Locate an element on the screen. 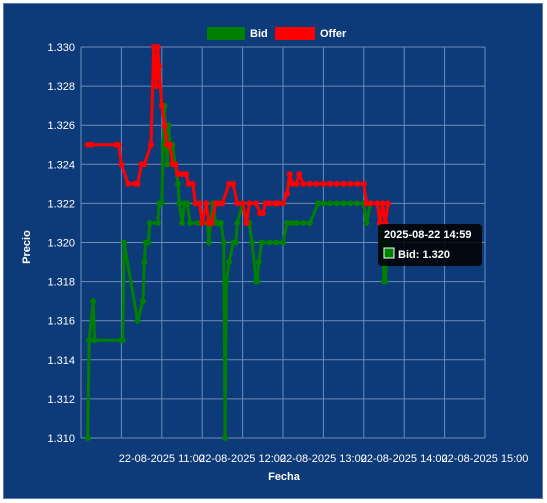 This screenshot has height=503, width=547. y-tick-label: 1.320 is located at coordinates (61, 244).